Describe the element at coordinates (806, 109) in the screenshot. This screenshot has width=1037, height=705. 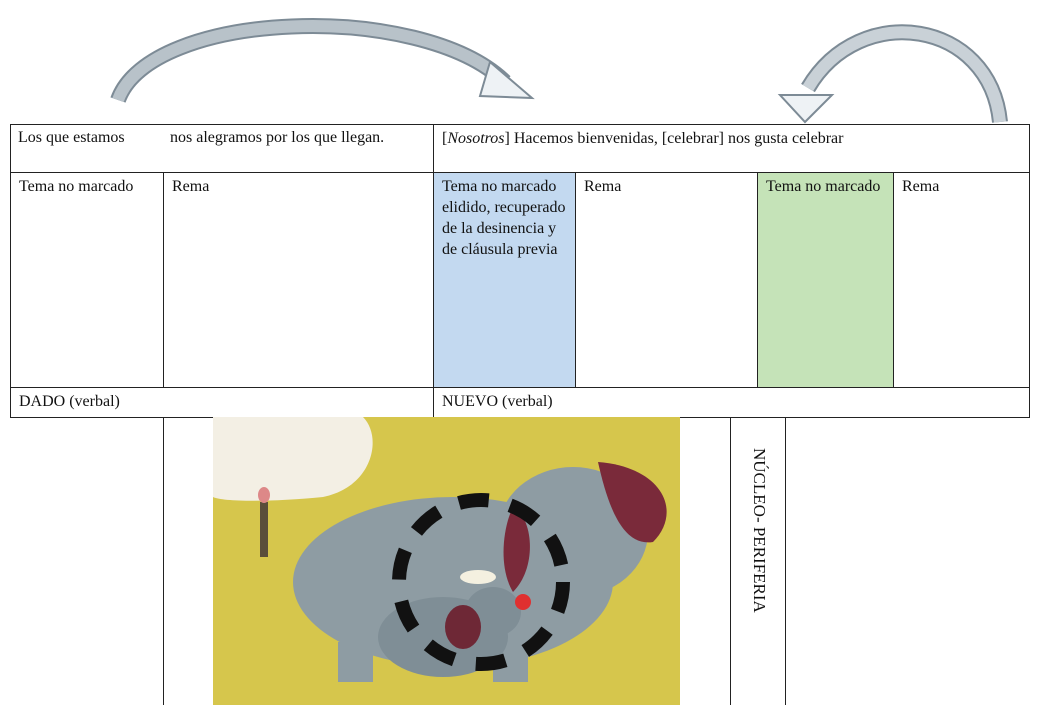
I see `arrow-right-head` at that location.